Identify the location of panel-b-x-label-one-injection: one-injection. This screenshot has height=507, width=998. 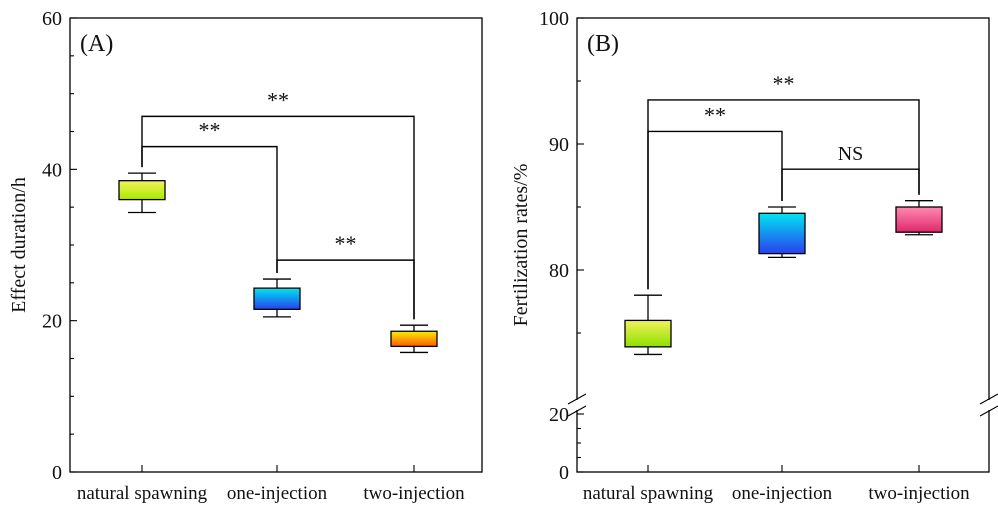
(782, 493).